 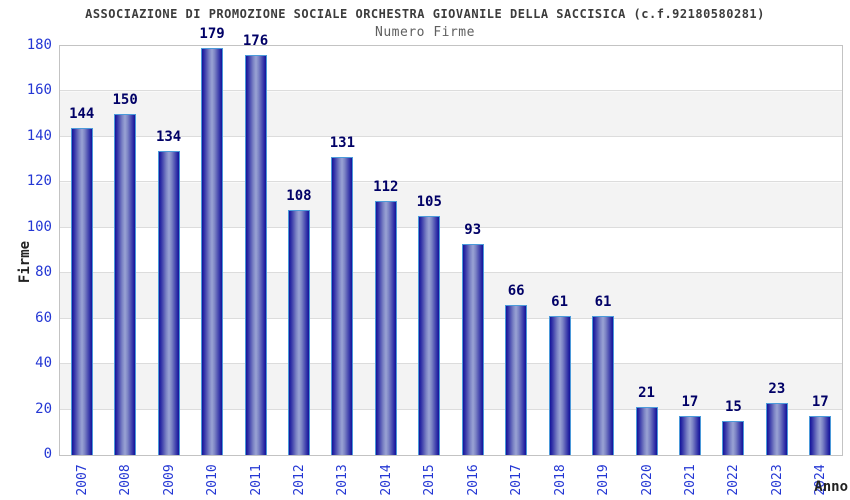 What do you see at coordinates (777, 480) in the screenshot?
I see `x-tick-label: 2023` at bounding box center [777, 480].